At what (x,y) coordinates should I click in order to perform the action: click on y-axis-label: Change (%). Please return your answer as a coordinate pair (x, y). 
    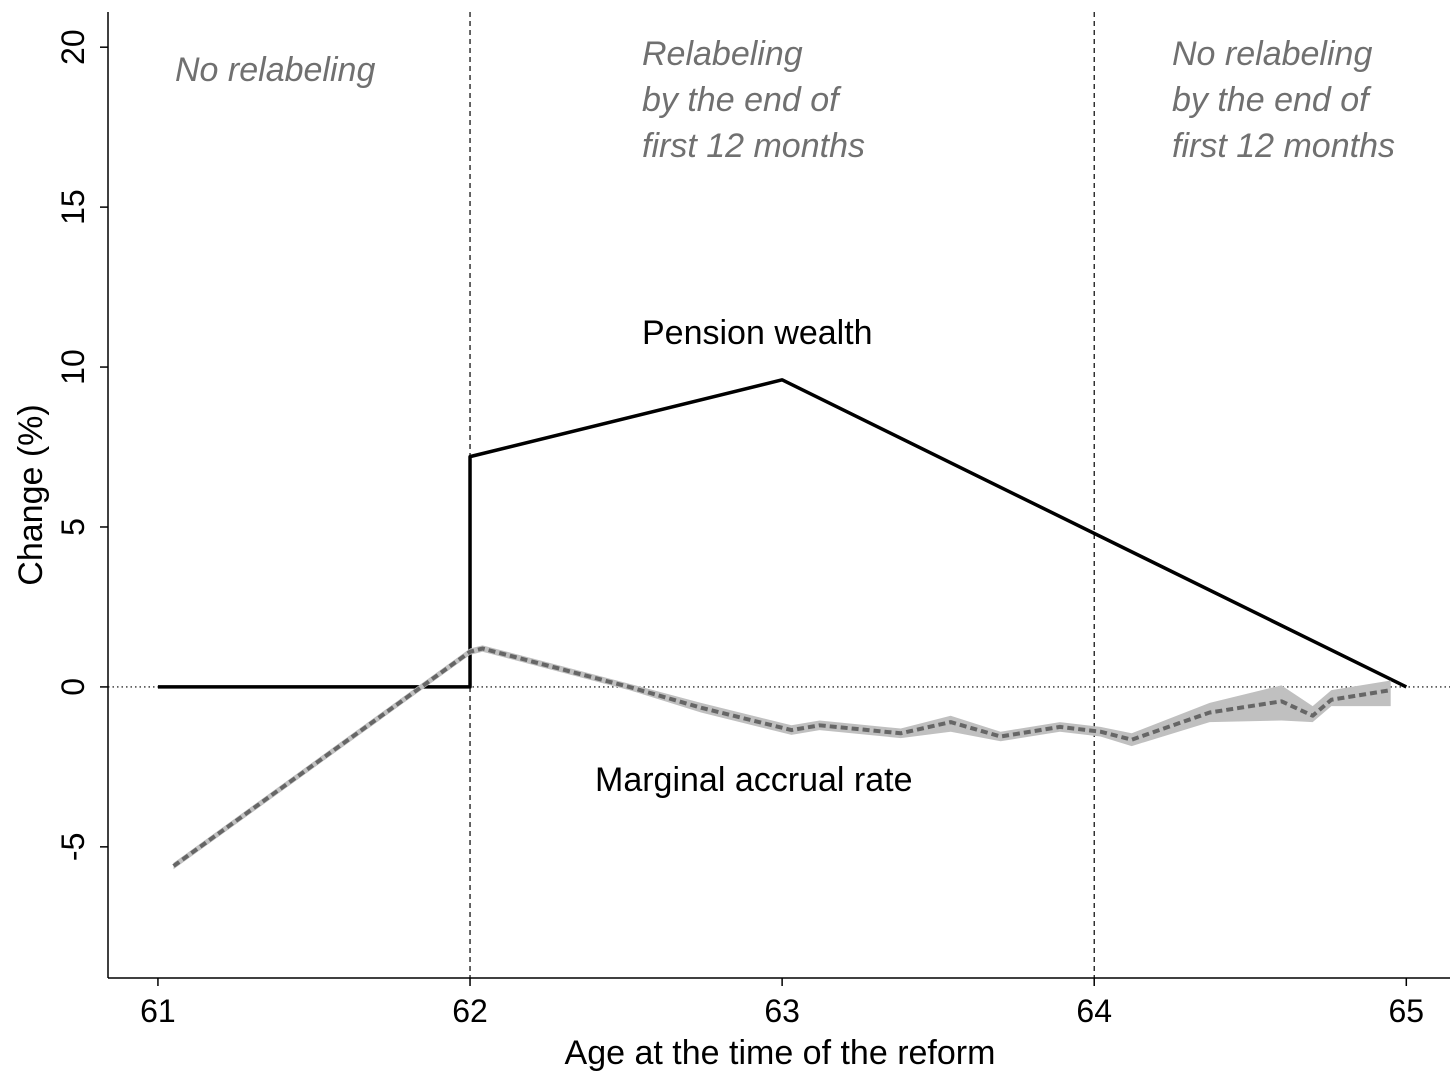
    Looking at the image, I should click on (31, 494).